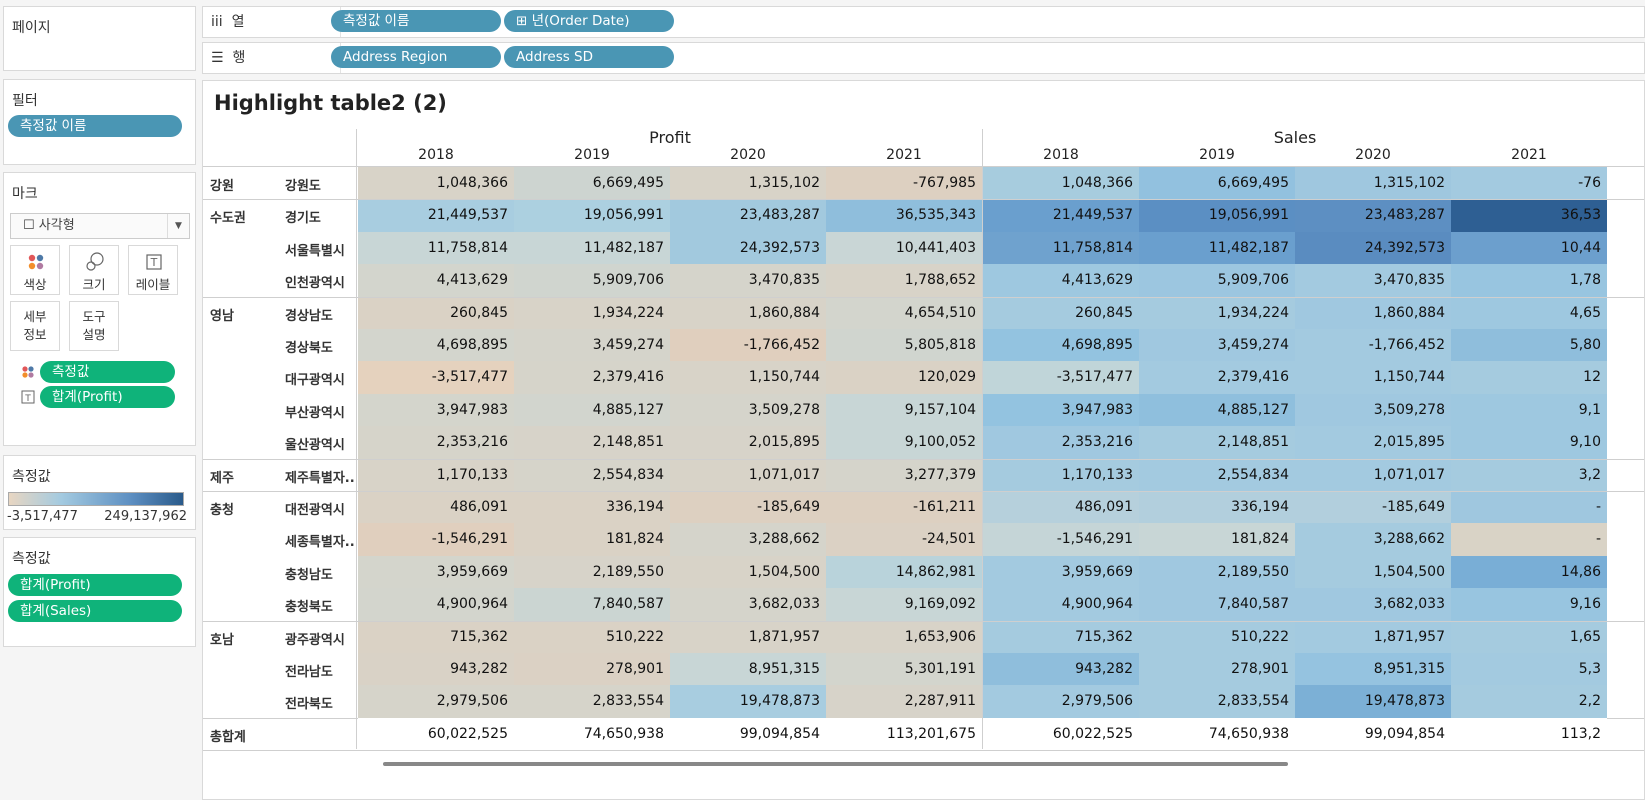 The width and height of the screenshot is (1645, 800). Describe the element at coordinates (1217, 410) in the screenshot. I see `sales-cell: 4,885,127` at that location.